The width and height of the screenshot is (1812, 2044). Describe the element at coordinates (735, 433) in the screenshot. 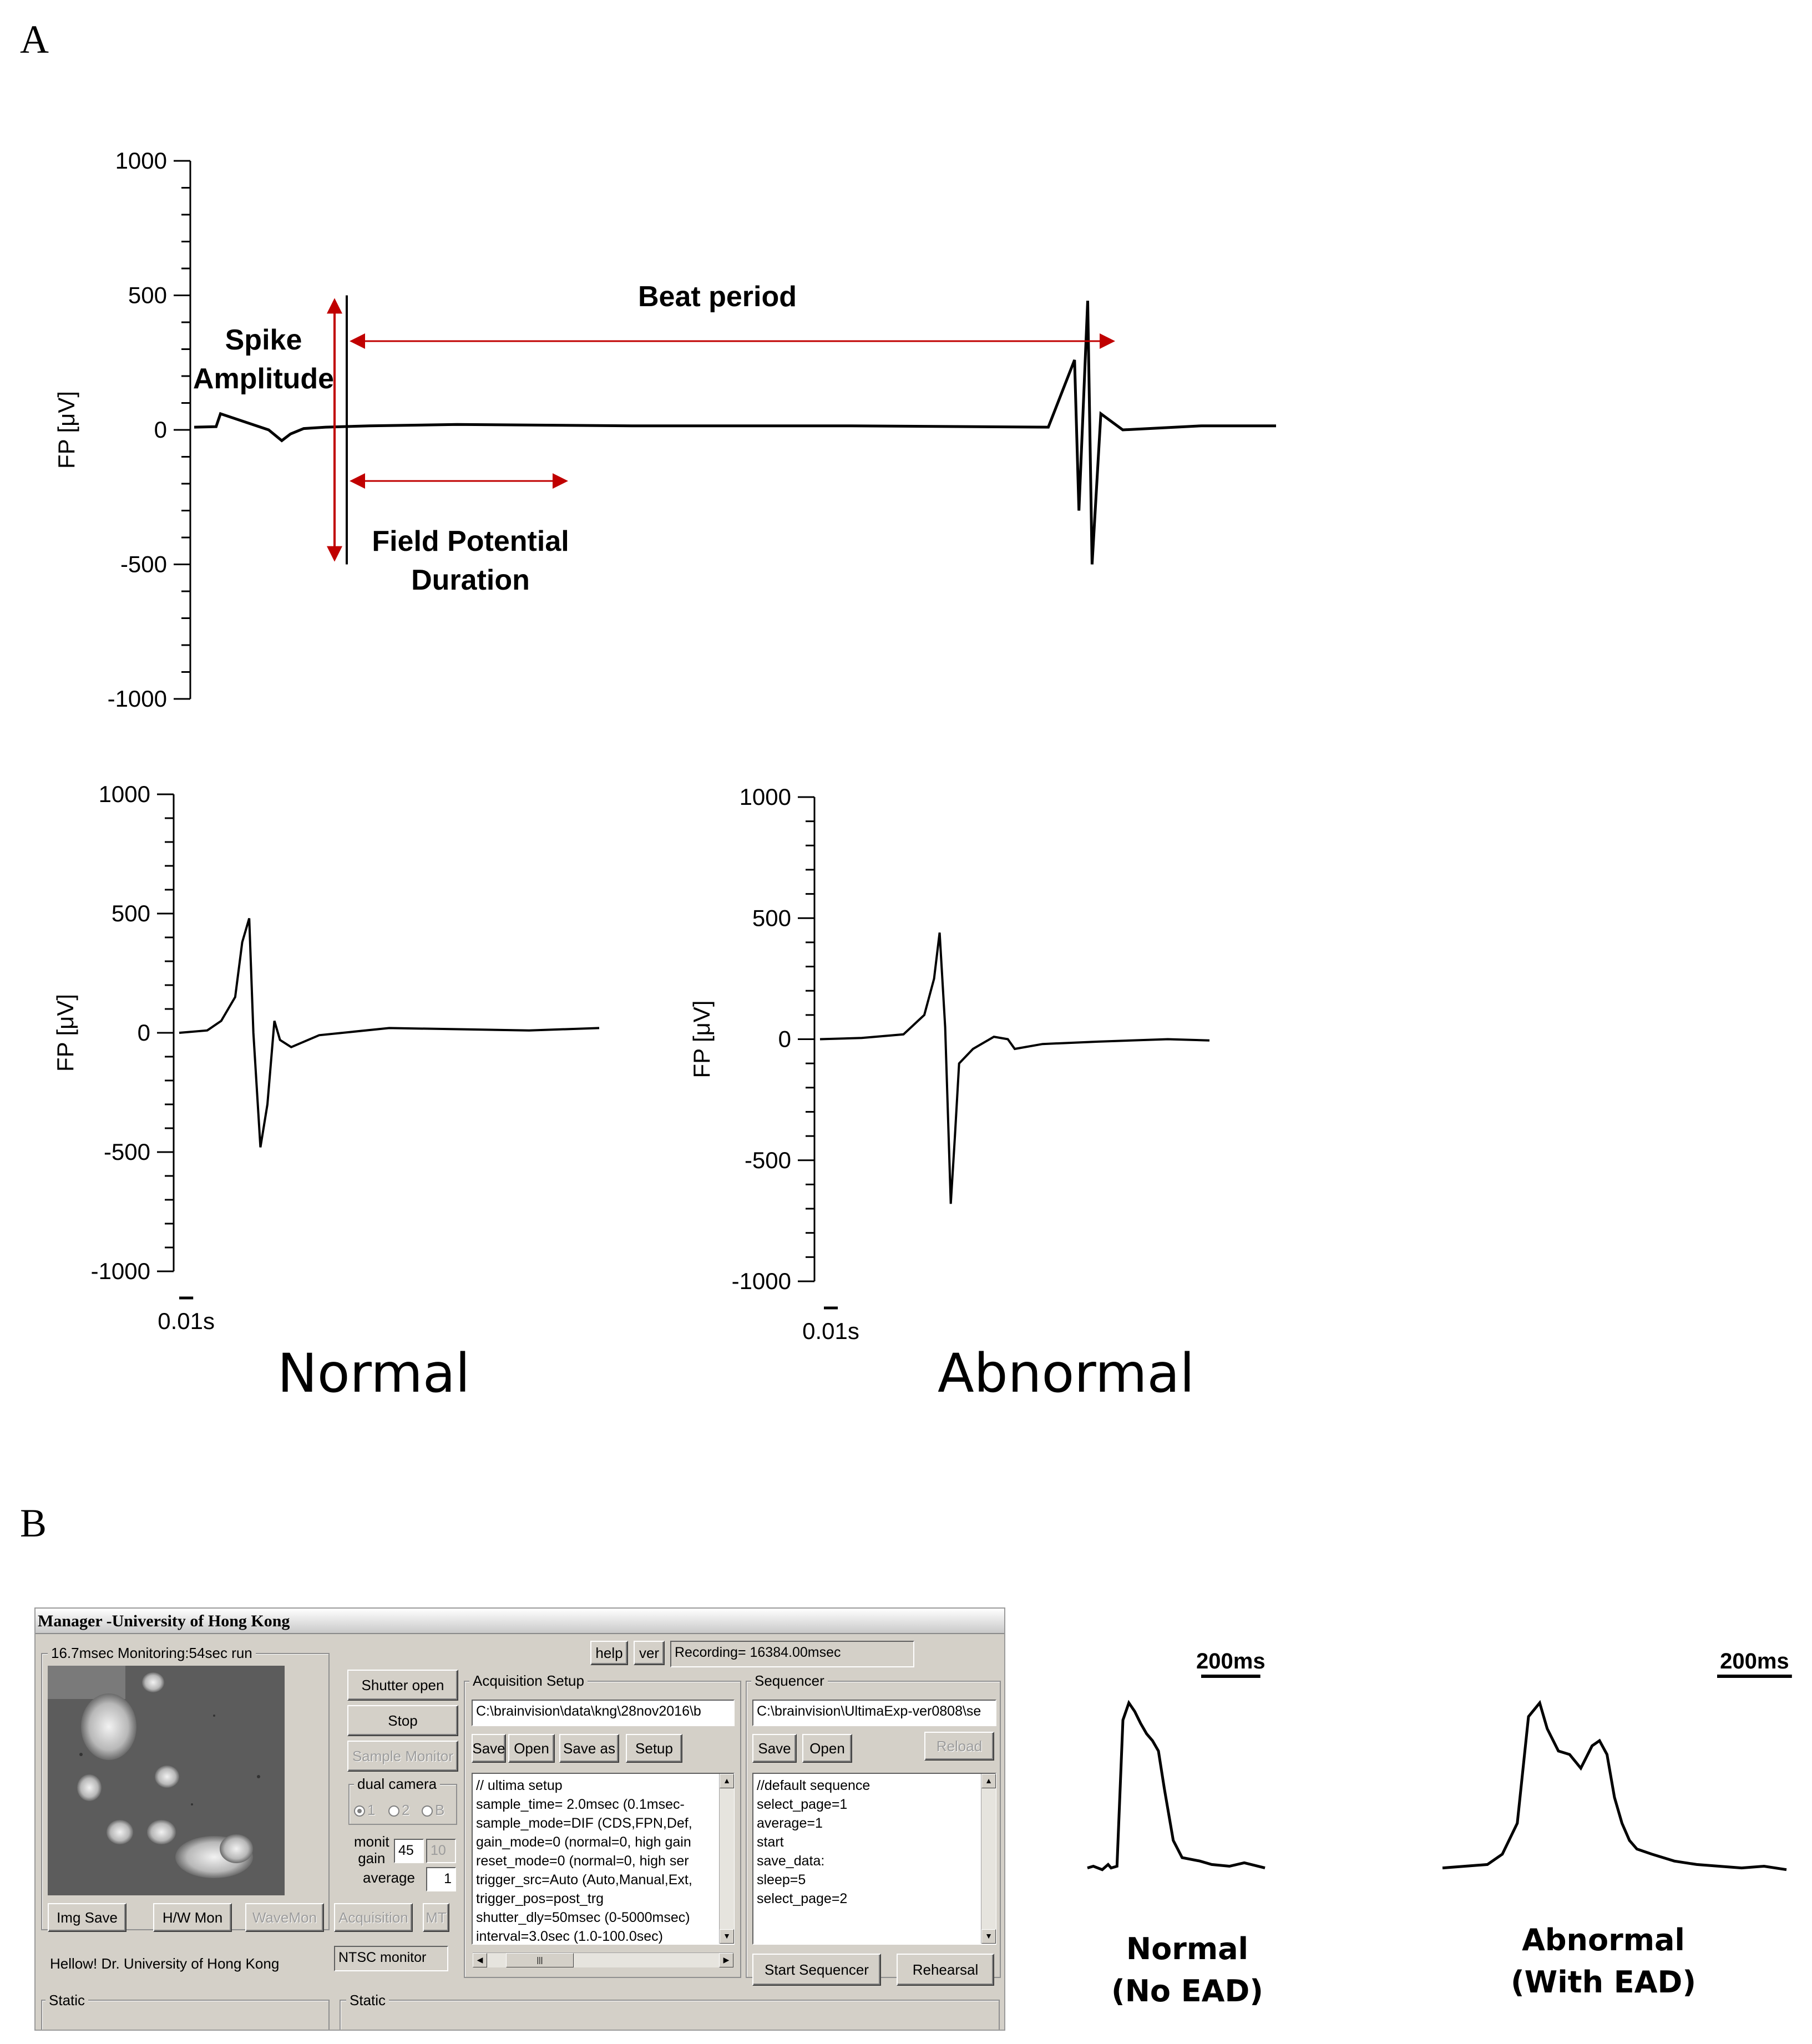

I see `fp-full-series-line` at that location.